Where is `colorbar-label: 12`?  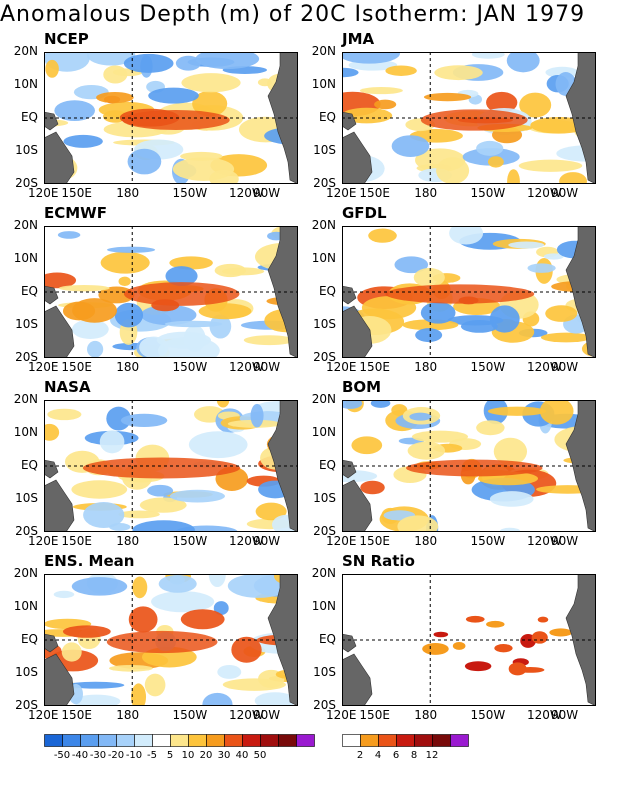 colorbar-label: 12 is located at coordinates (432, 755).